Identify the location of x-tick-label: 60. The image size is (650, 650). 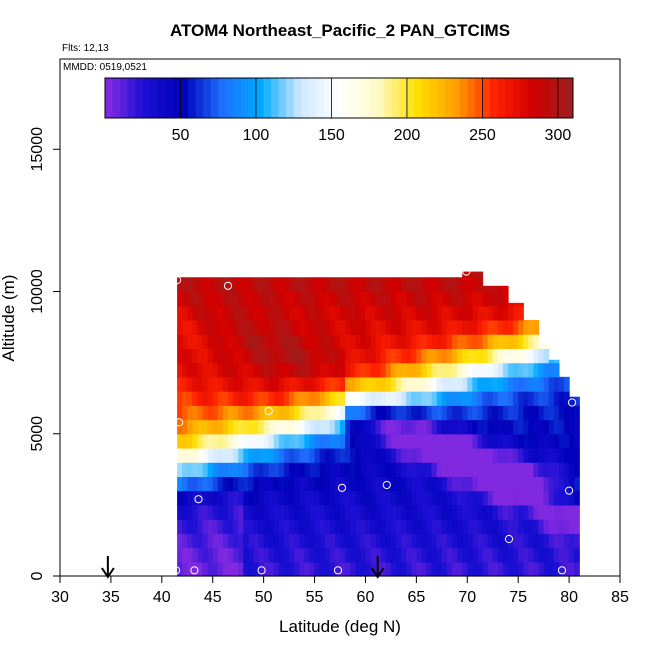
(366, 597).